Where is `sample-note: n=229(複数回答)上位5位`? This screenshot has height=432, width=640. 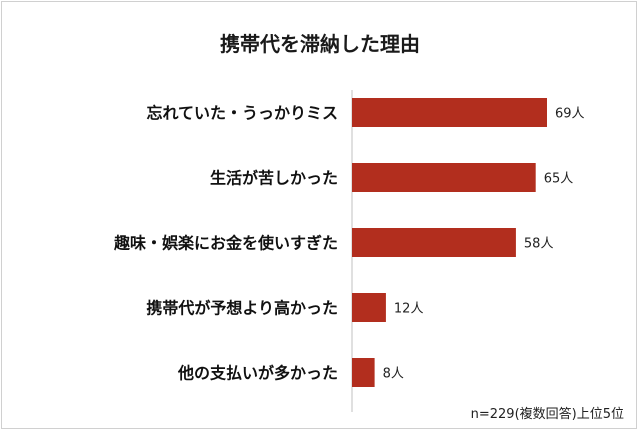
sample-note: n=229(複数回答)上位5位 is located at coordinates (547, 414).